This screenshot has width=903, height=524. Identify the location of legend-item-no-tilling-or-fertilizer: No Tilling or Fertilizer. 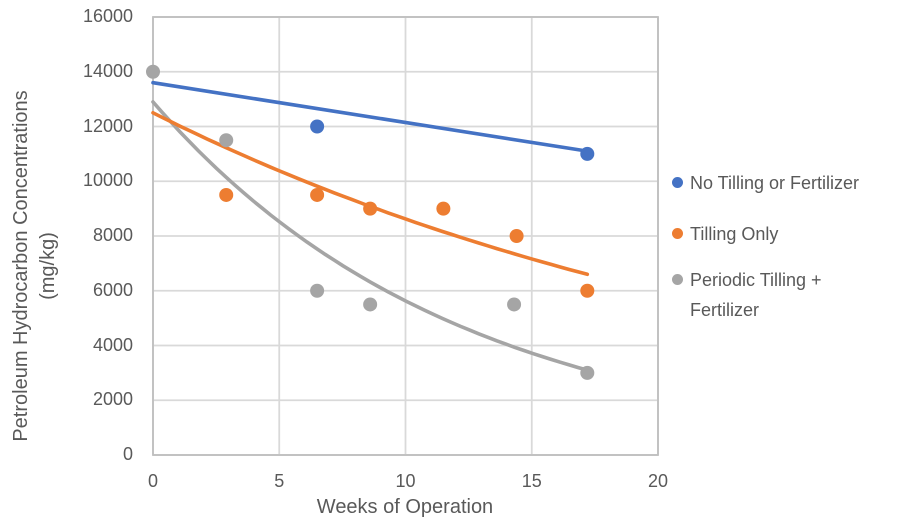
(765, 183).